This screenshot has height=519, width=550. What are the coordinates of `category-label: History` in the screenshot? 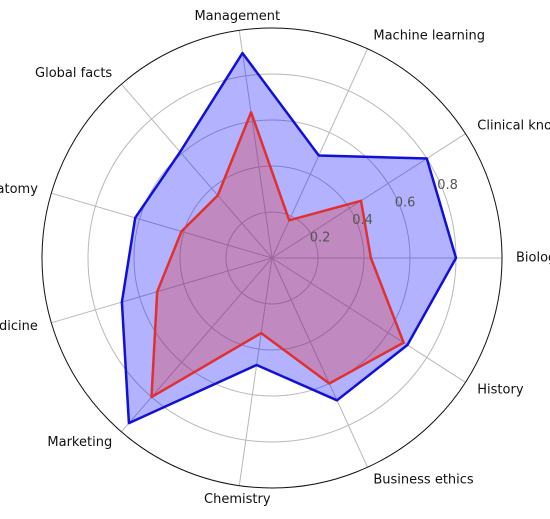 It's located at (500, 389).